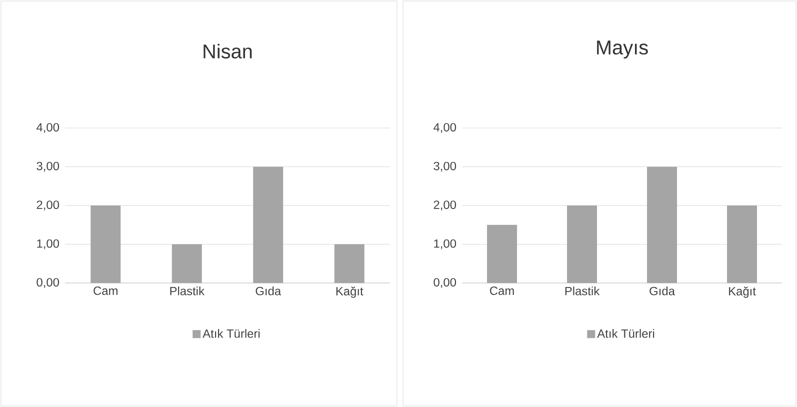 This screenshot has height=407, width=797. Describe the element at coordinates (622, 49) in the screenshot. I see `chart-title: Mayıs` at that location.